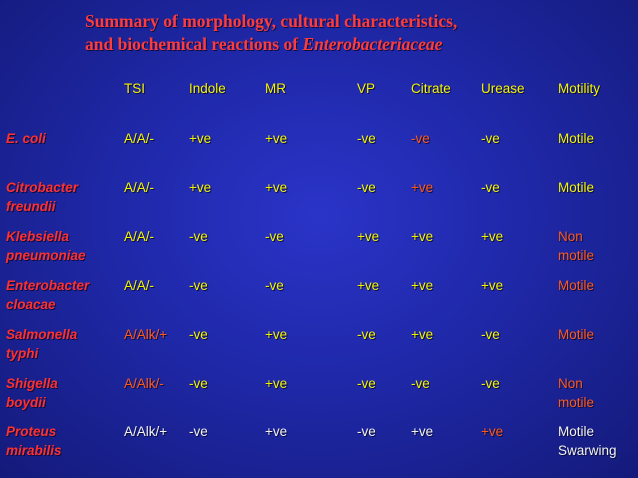 This screenshot has height=478, width=638. I want to click on organism-line: pneumoniae, so click(46, 255).